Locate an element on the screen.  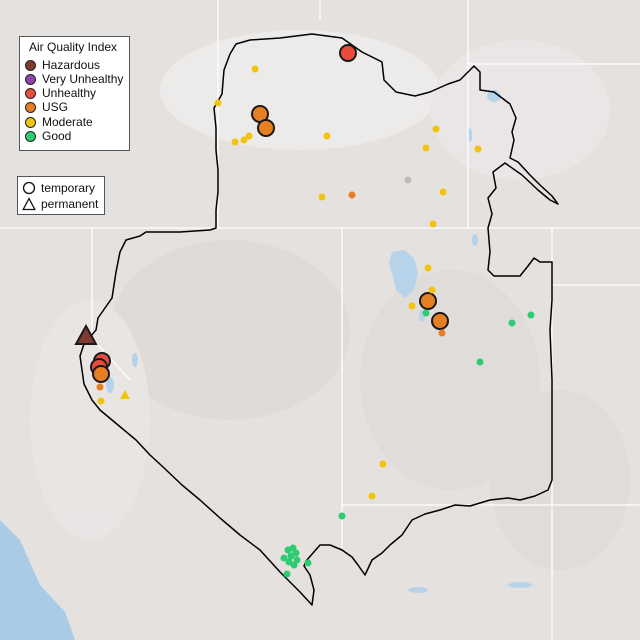
legend-item-moderate: Moderate is located at coordinates (59, 122).